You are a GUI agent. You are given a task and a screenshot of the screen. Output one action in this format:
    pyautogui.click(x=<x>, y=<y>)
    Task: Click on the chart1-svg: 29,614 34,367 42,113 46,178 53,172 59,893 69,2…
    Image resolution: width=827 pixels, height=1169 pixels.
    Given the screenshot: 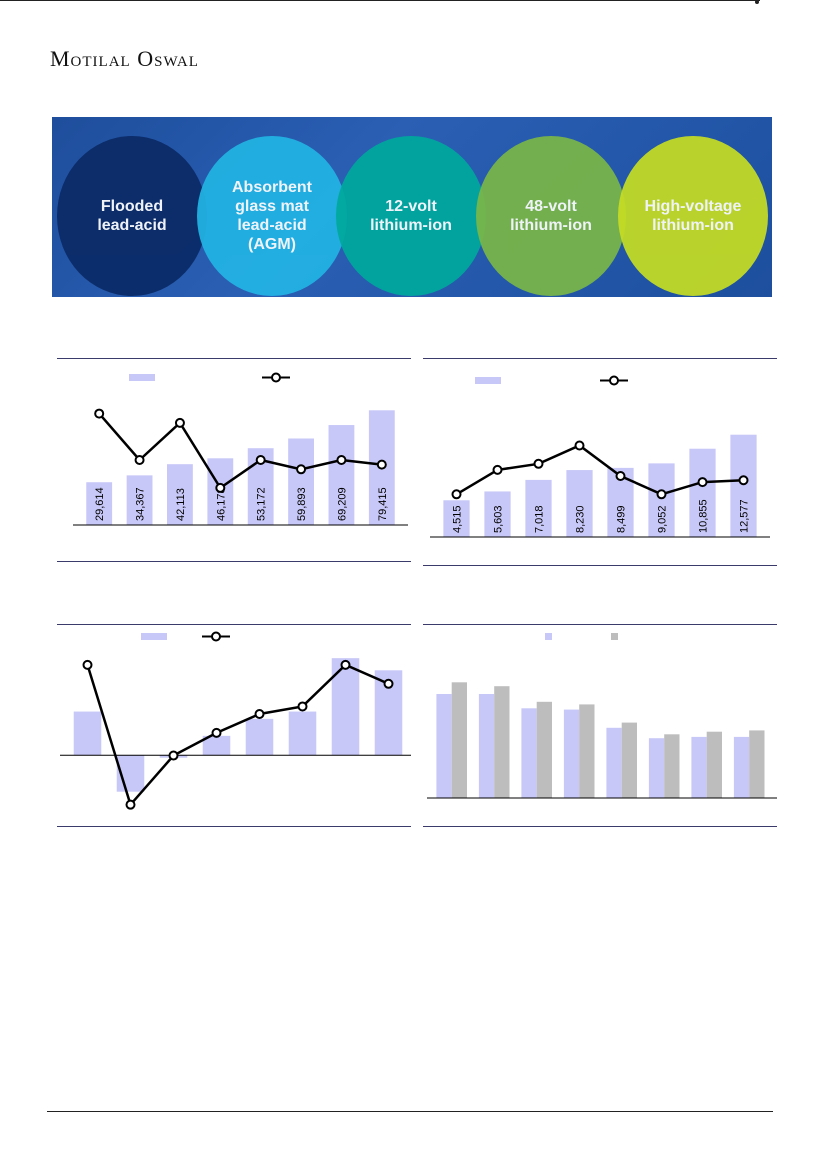 What is the action you would take?
    pyautogui.click(x=240, y=449)
    